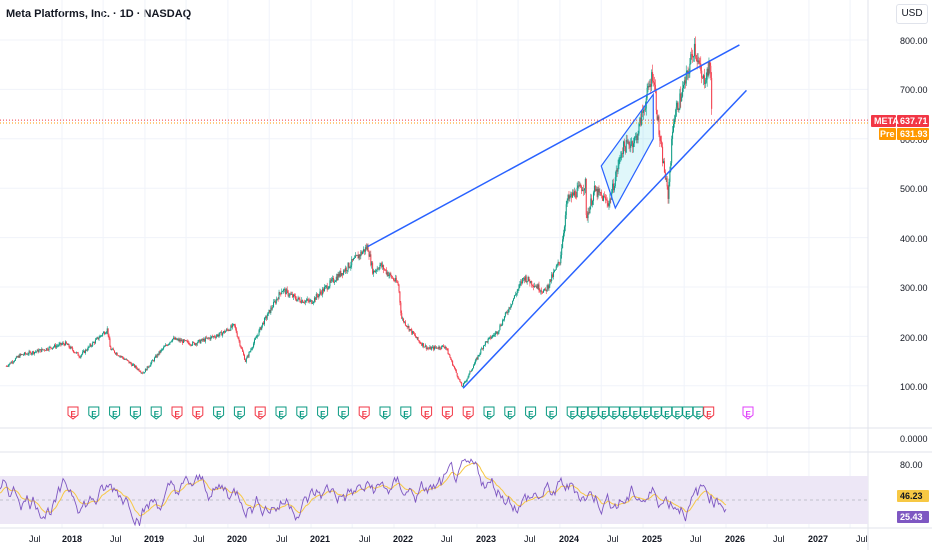 This screenshot has height=550, width=932. What do you see at coordinates (913, 134) in the screenshot?
I see `pre-value-bg` at bounding box center [913, 134].